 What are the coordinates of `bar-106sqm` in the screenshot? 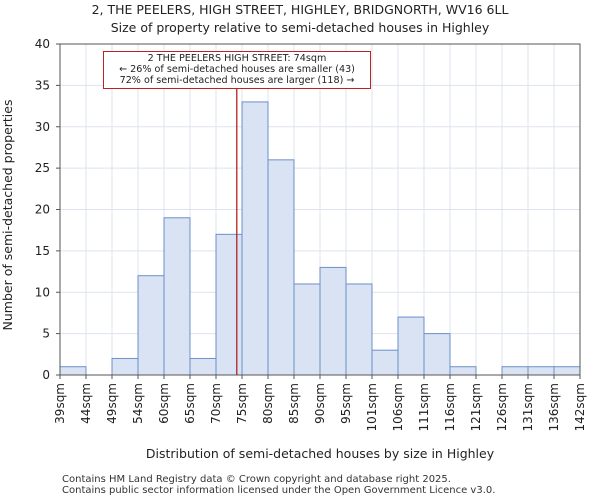 It's located at (411, 346).